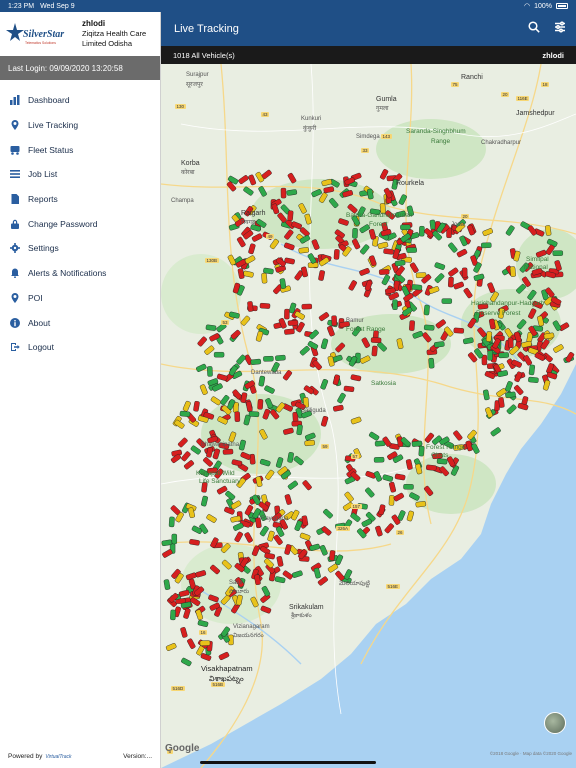 This screenshot has height=768, width=576. I want to click on sidebar-item-change-password: Change Password, so click(80, 223).